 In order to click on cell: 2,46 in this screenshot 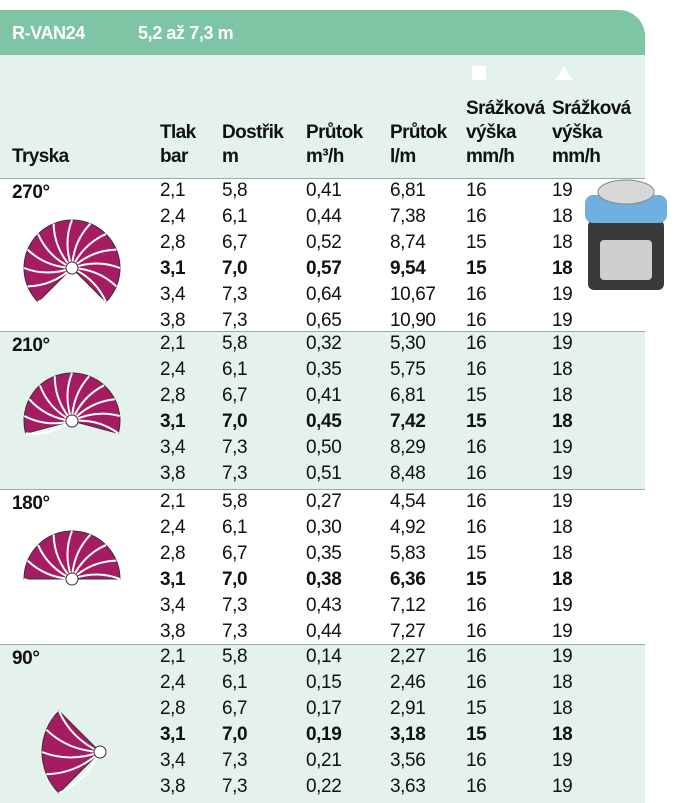, I will do `click(408, 682)`.